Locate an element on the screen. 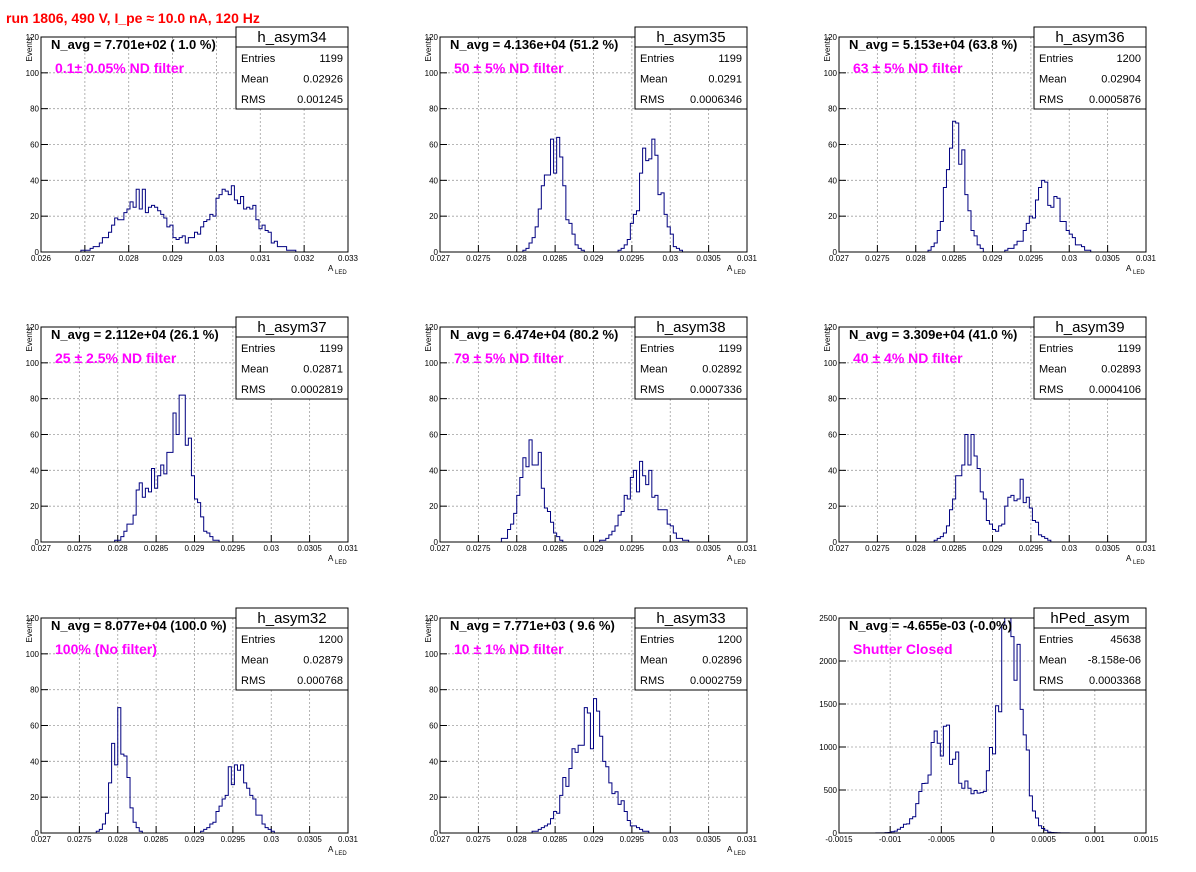  filter-label: 25 ± 2.5% ND filter is located at coordinates (116, 358).